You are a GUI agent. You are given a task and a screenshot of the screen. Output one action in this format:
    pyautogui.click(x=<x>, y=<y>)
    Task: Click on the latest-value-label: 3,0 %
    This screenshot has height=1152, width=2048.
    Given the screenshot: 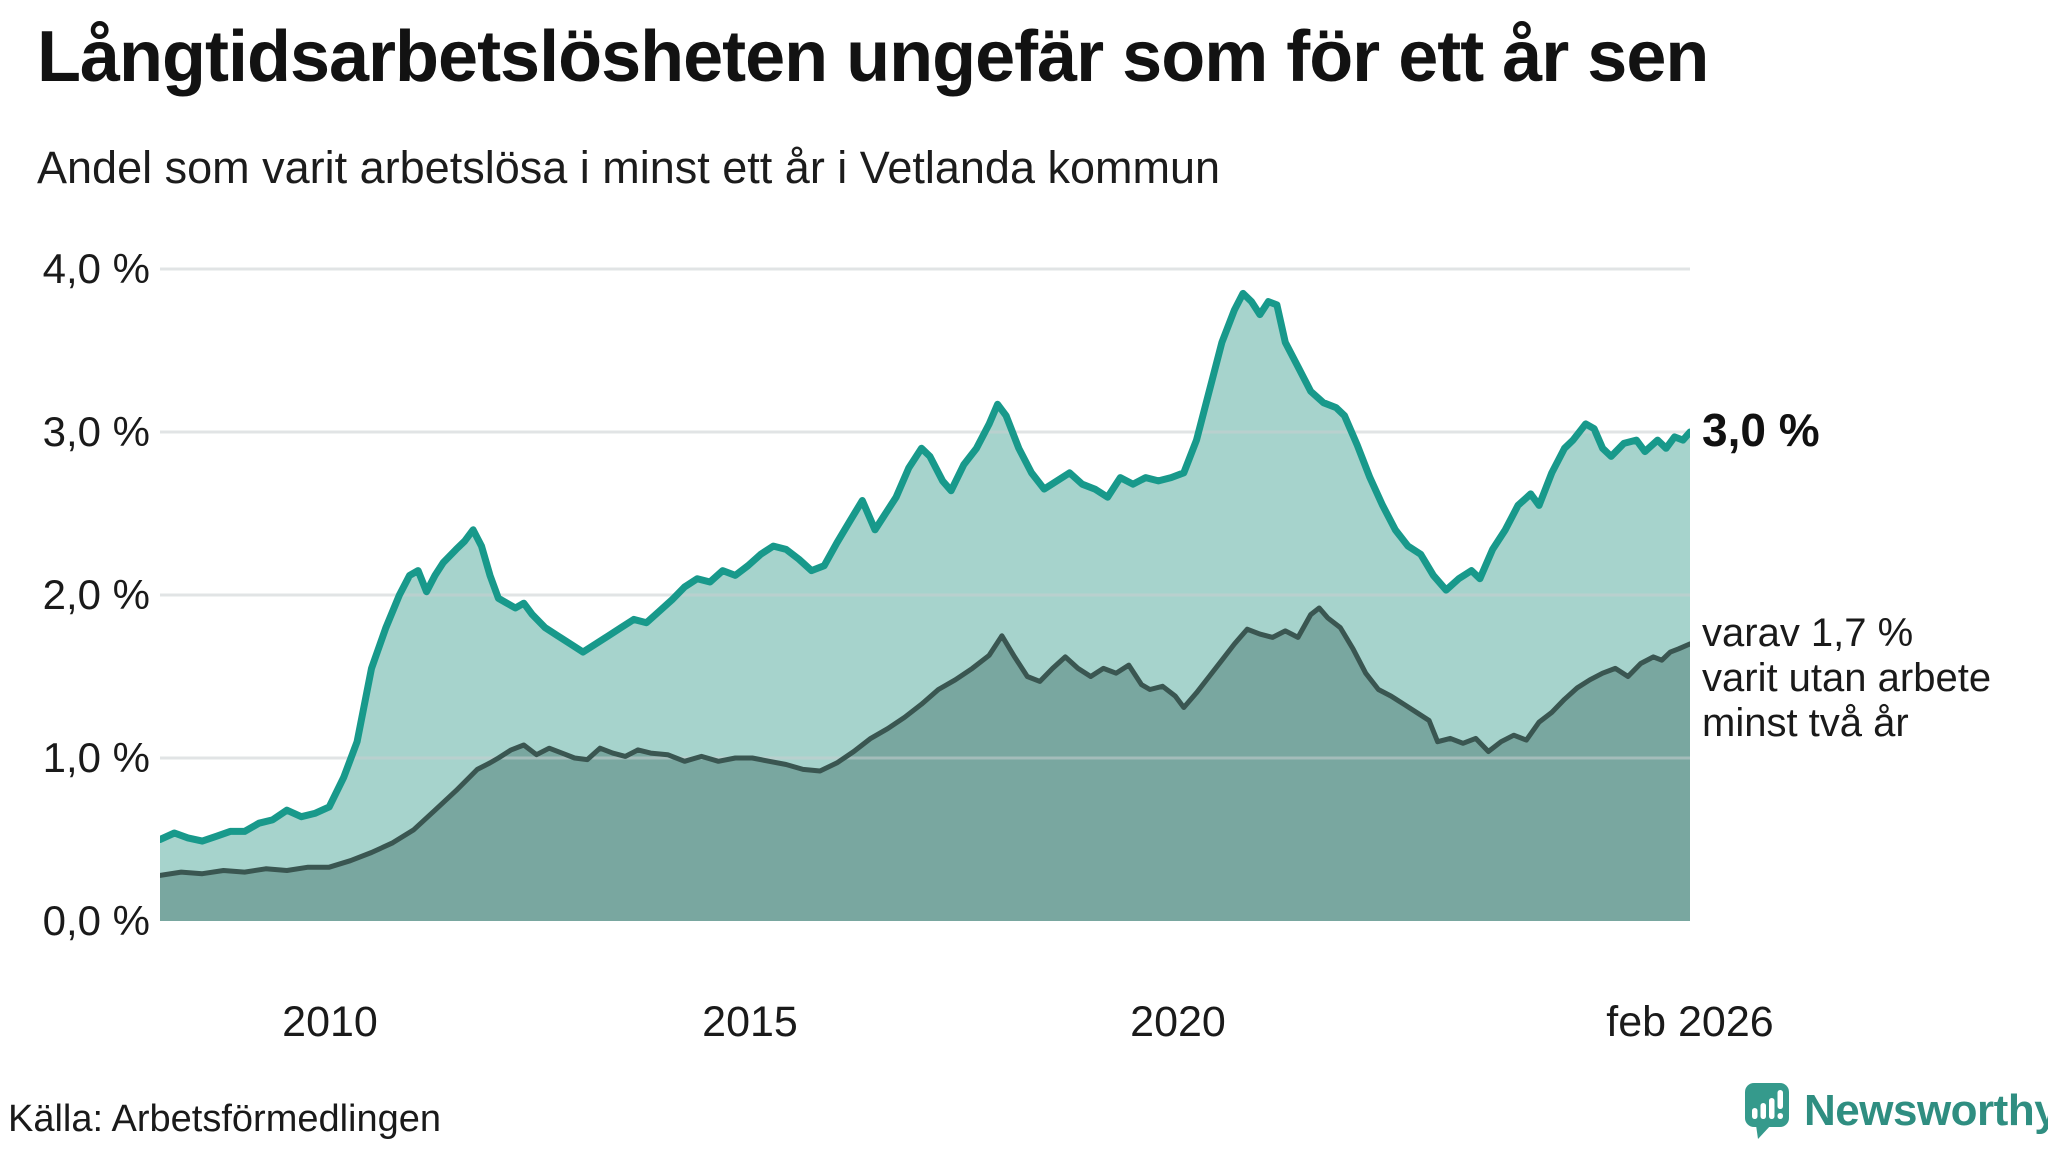 What is the action you would take?
    pyautogui.click(x=1761, y=430)
    